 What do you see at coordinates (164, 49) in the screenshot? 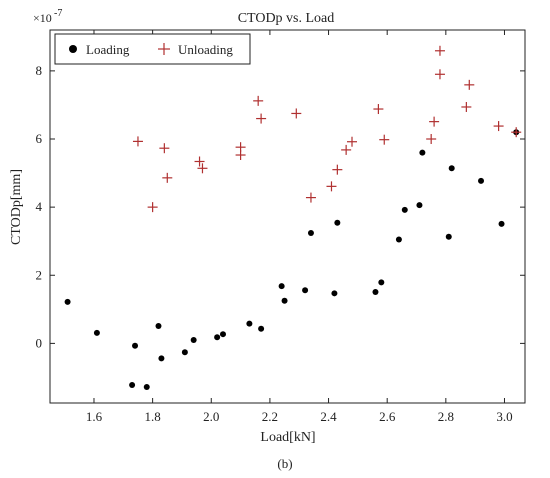
I see `legend-marker-unloading` at bounding box center [164, 49].